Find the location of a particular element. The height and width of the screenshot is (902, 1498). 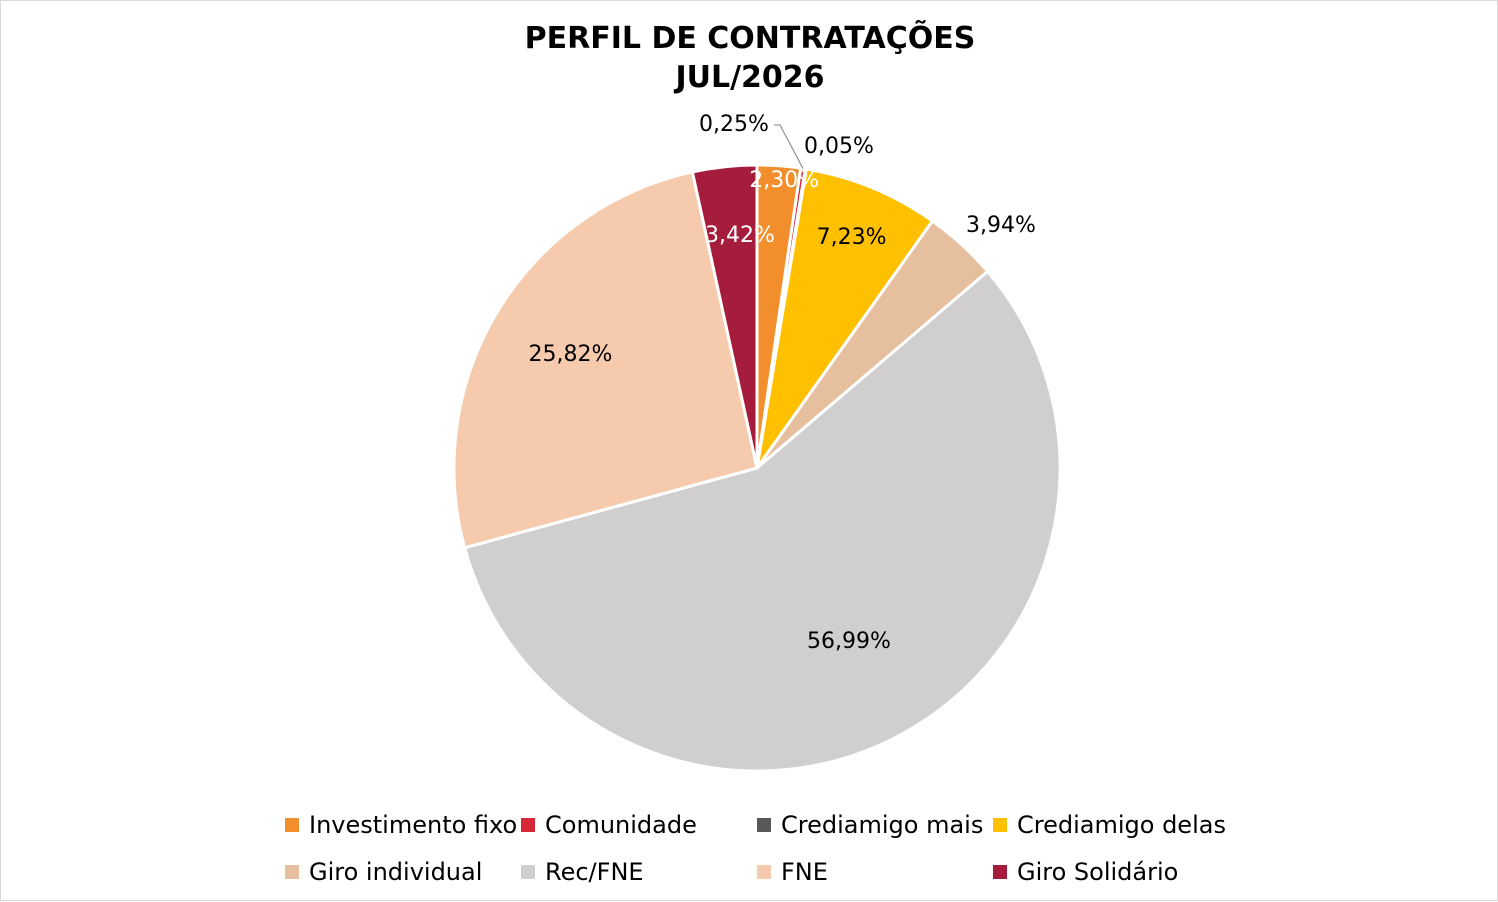

legend-item-comunidade: Comunidade is located at coordinates (639, 825).